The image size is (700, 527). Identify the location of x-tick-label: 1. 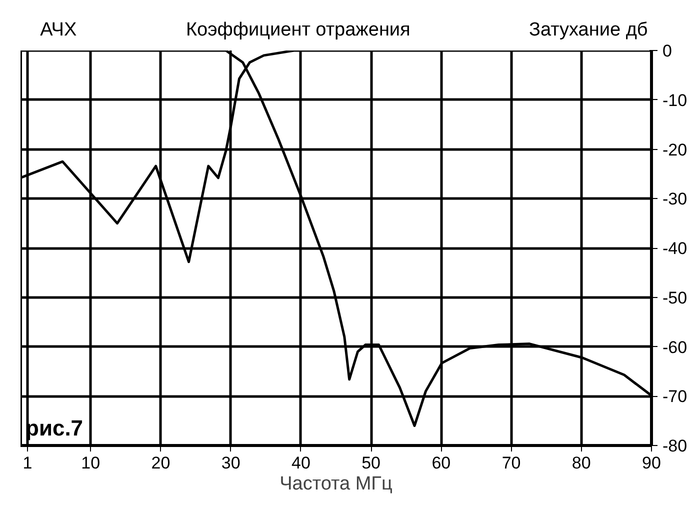
(27, 463).